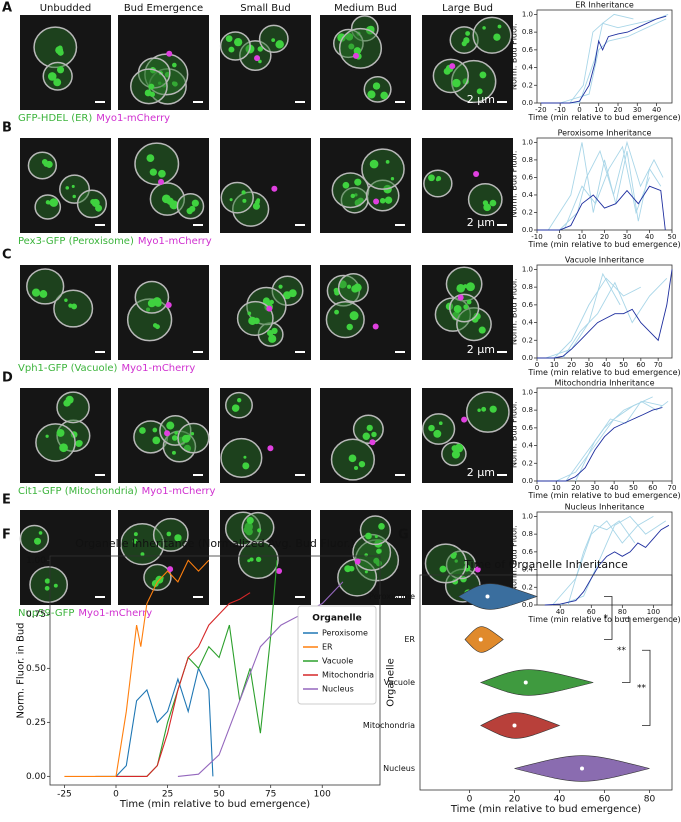 The image size is (681, 822). Describe the element at coordinates (7, 8) in the screenshot. I see `panel-label: A` at that location.